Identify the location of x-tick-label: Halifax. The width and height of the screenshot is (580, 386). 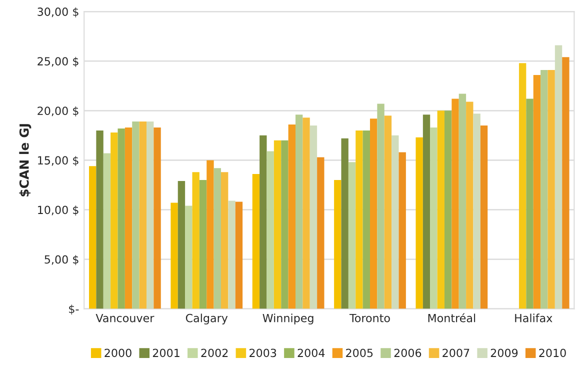
(533, 318).